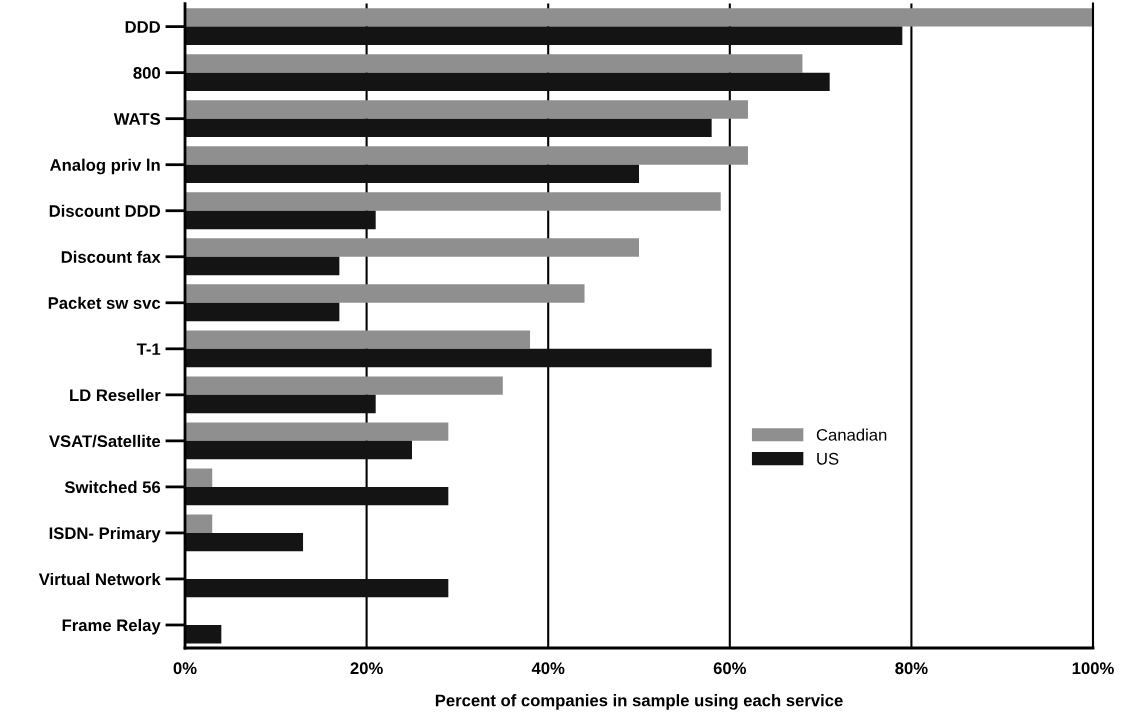 The image size is (1135, 720). What do you see at coordinates (911, 668) in the screenshot?
I see `x-tick-label: 80%` at bounding box center [911, 668].